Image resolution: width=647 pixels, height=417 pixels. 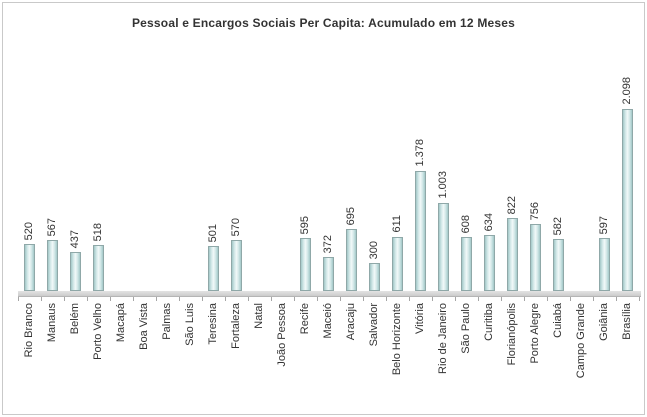 What do you see at coordinates (489, 357) in the screenshot?
I see `x-axis-cell: Curitiba` at bounding box center [489, 357].